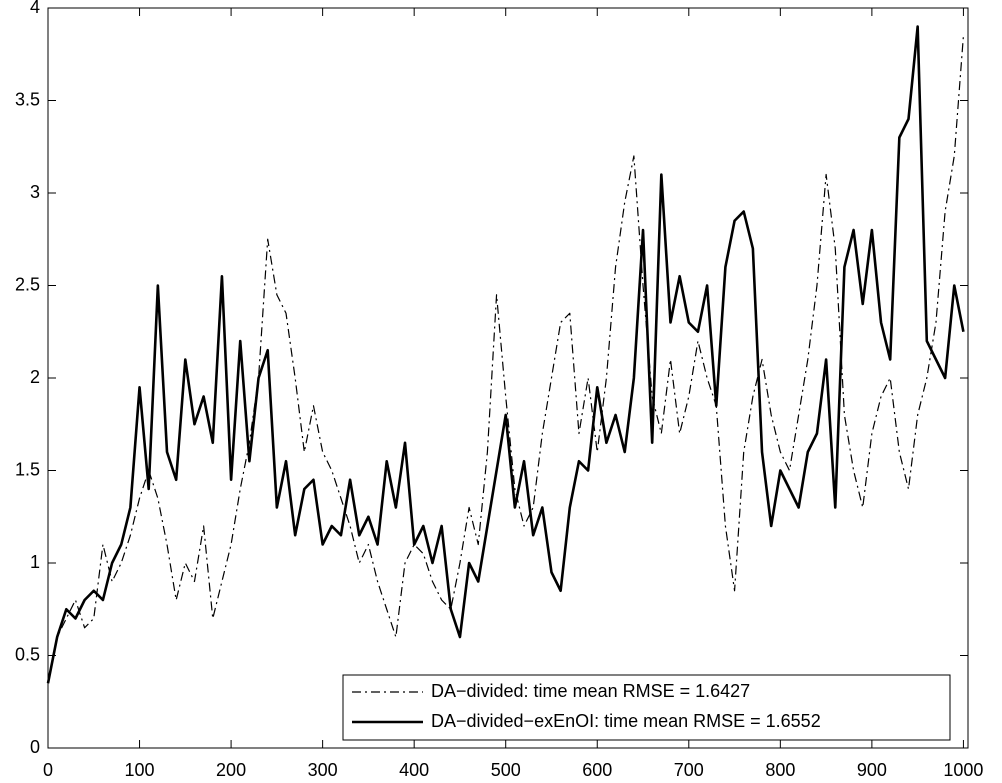 This screenshot has width=1002, height=783. I want to click on y-tick-label: 3, so click(35, 192).